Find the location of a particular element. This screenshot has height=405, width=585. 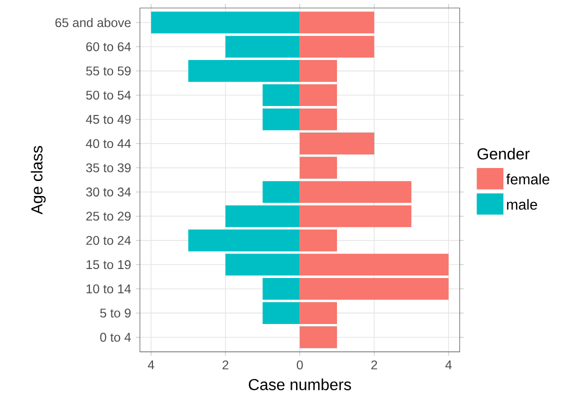

y-tick-label: 45 to 49 is located at coordinates (108, 119).